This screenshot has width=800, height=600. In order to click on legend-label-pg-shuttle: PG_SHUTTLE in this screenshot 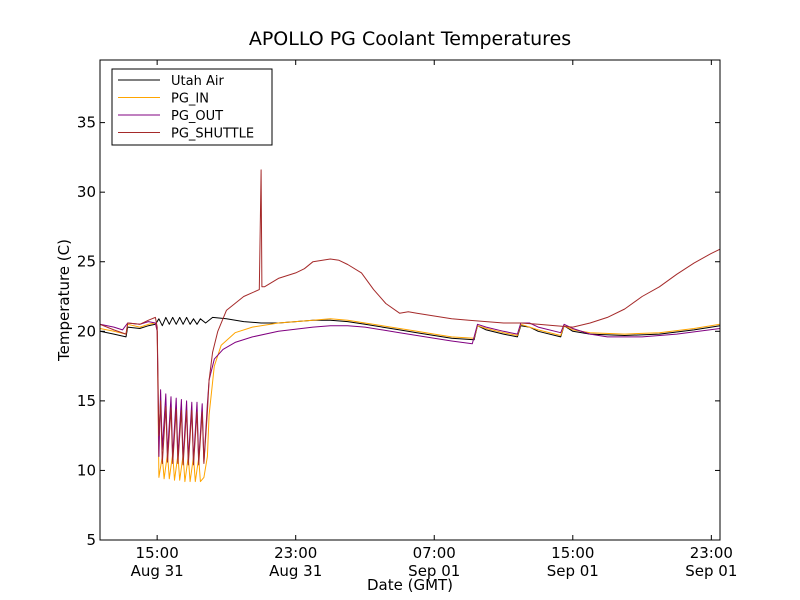, I will do `click(212, 134)`.